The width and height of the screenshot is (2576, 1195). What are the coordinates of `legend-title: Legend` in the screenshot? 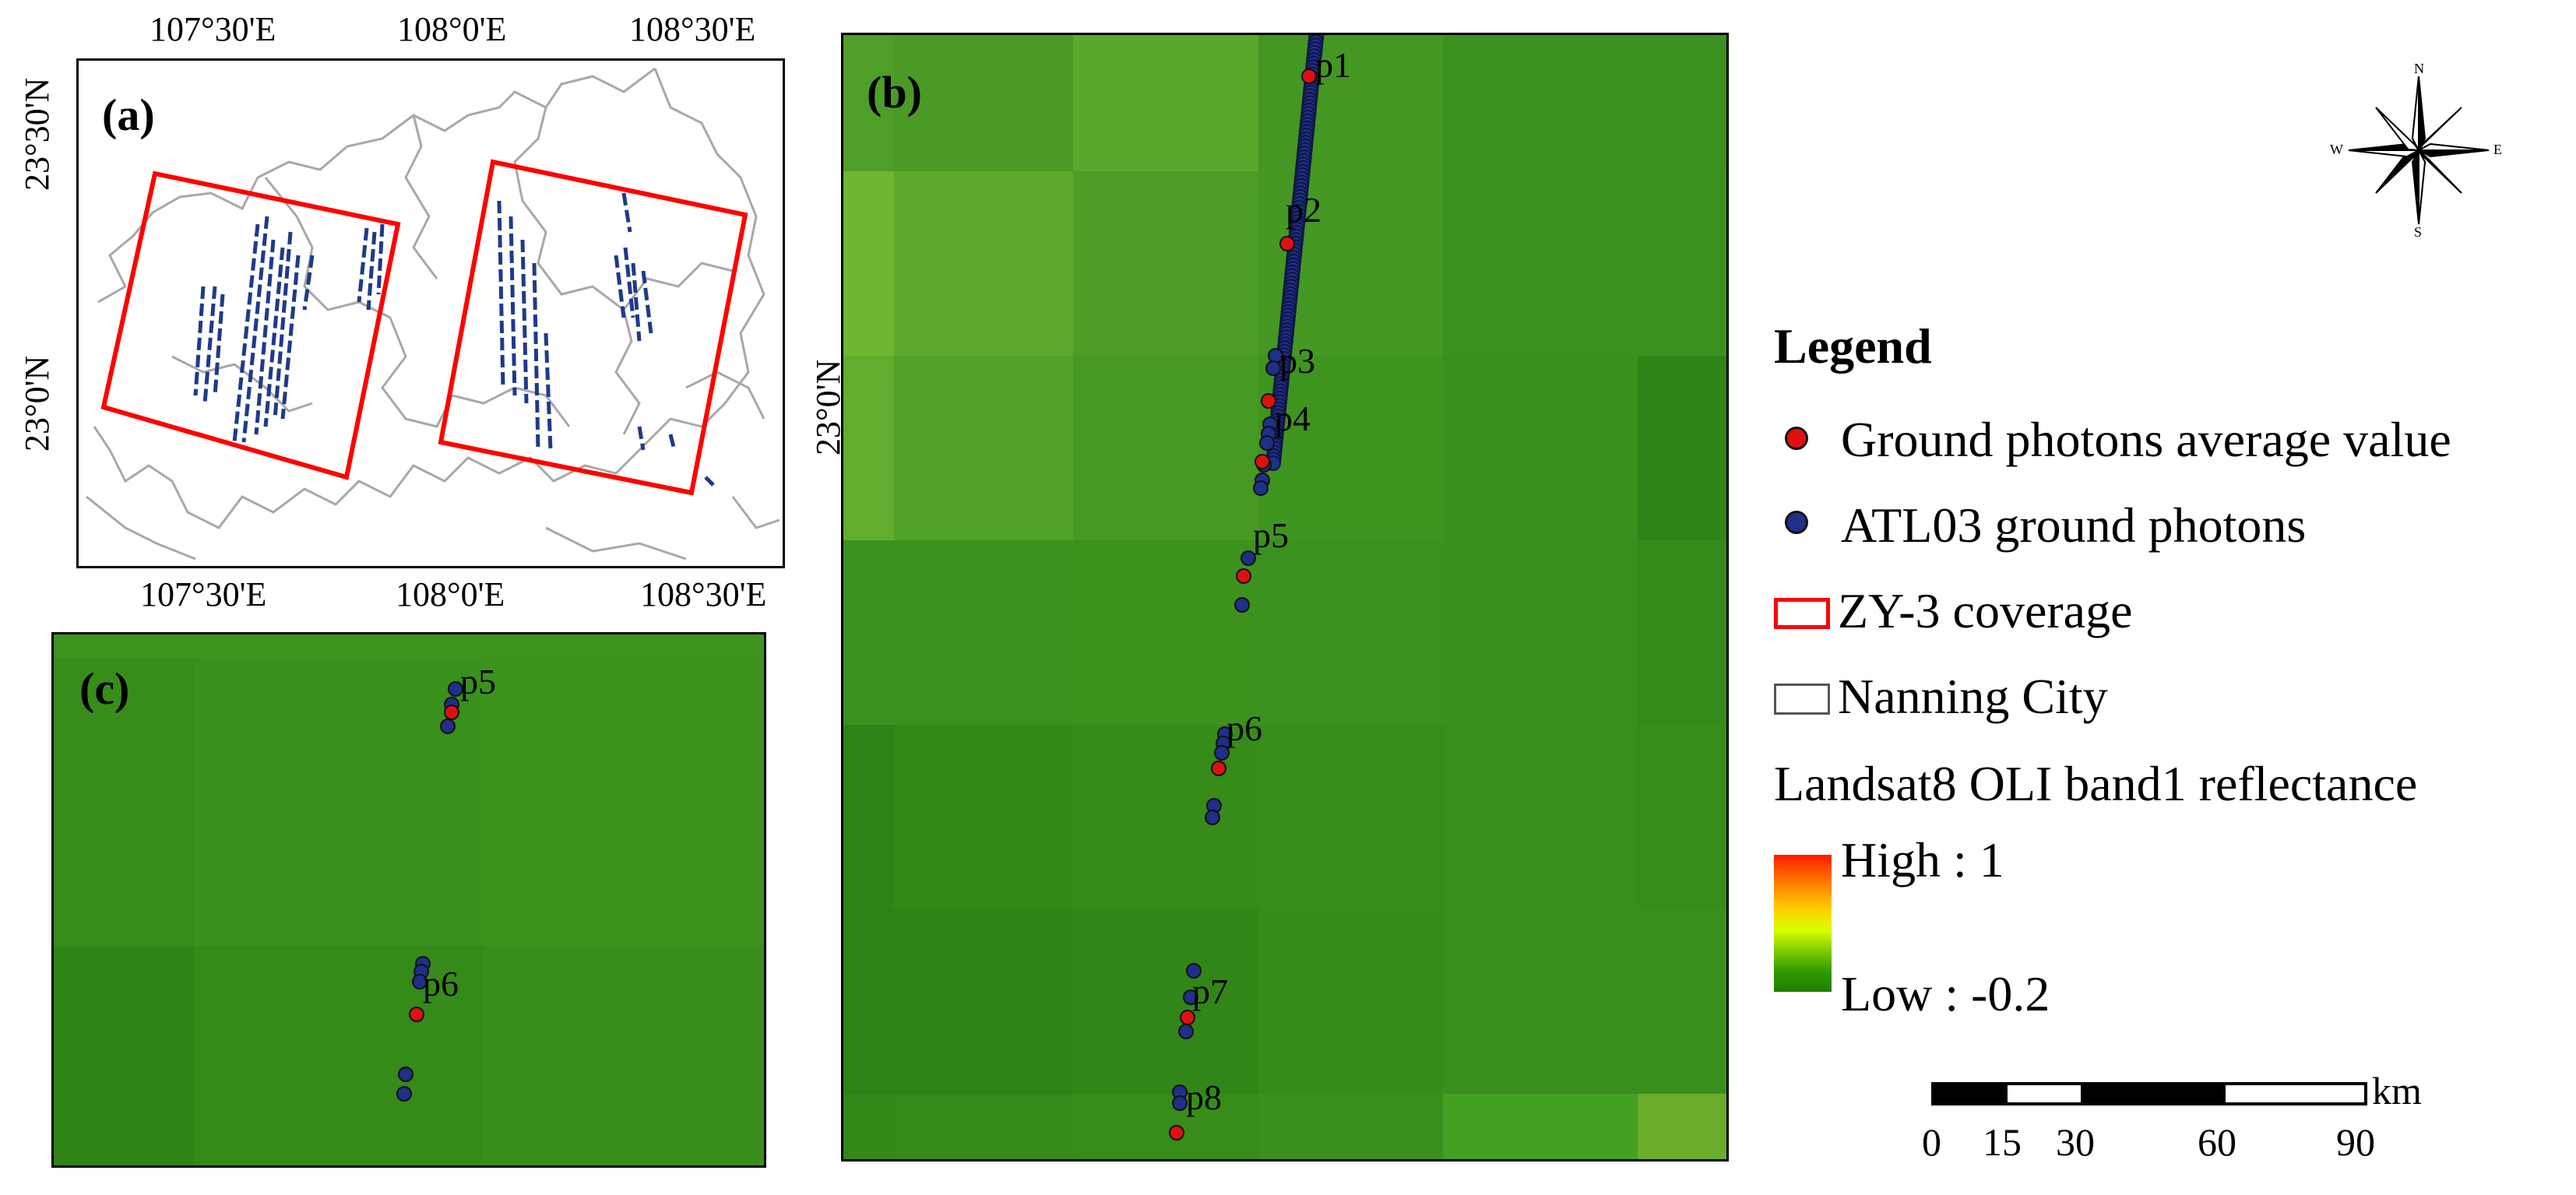 It's located at (1853, 346).